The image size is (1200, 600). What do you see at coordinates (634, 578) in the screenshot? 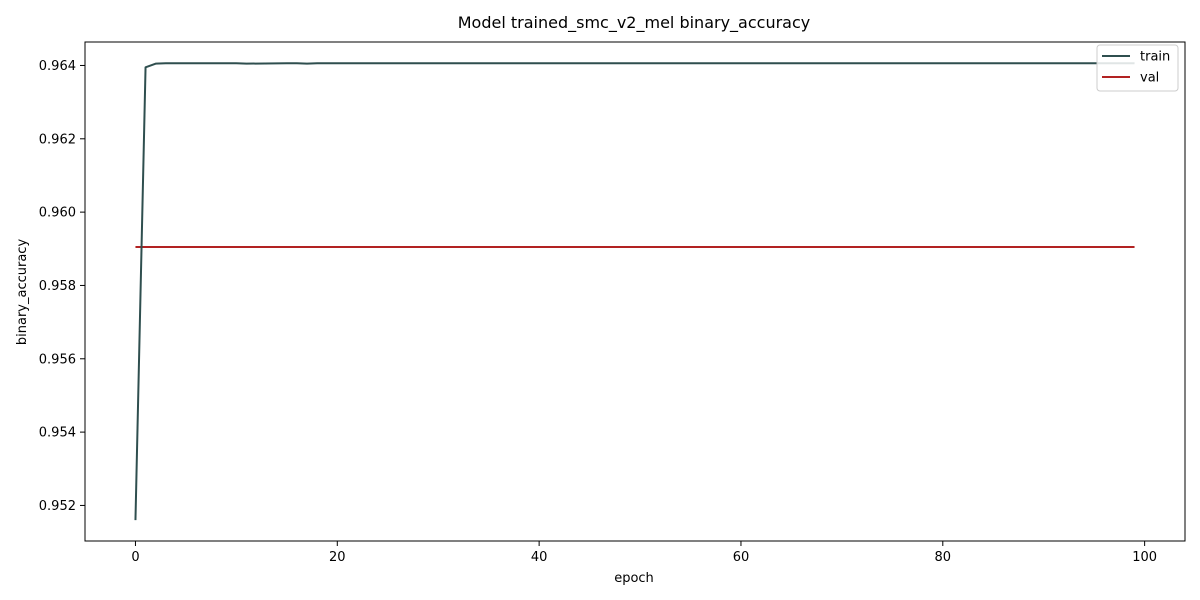
I see `x-axis-label: epoch` at bounding box center [634, 578].